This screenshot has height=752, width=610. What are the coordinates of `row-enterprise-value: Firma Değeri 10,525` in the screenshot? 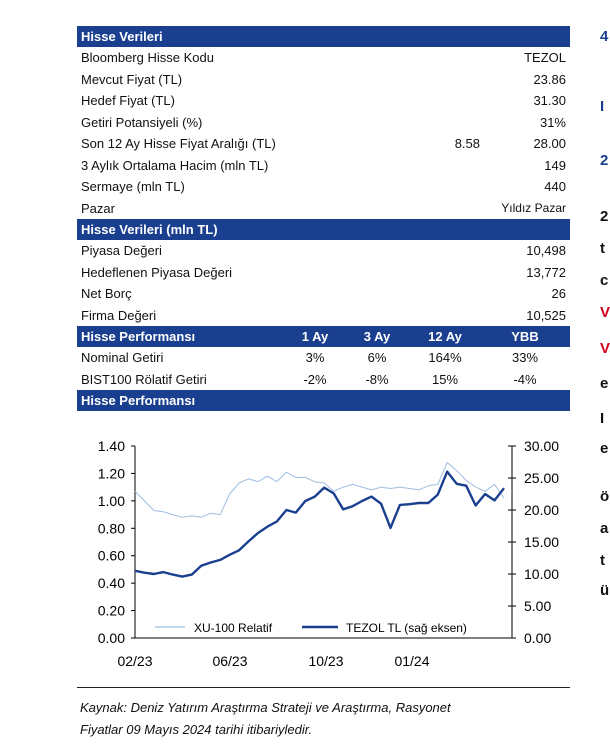 It's located at (323, 316).